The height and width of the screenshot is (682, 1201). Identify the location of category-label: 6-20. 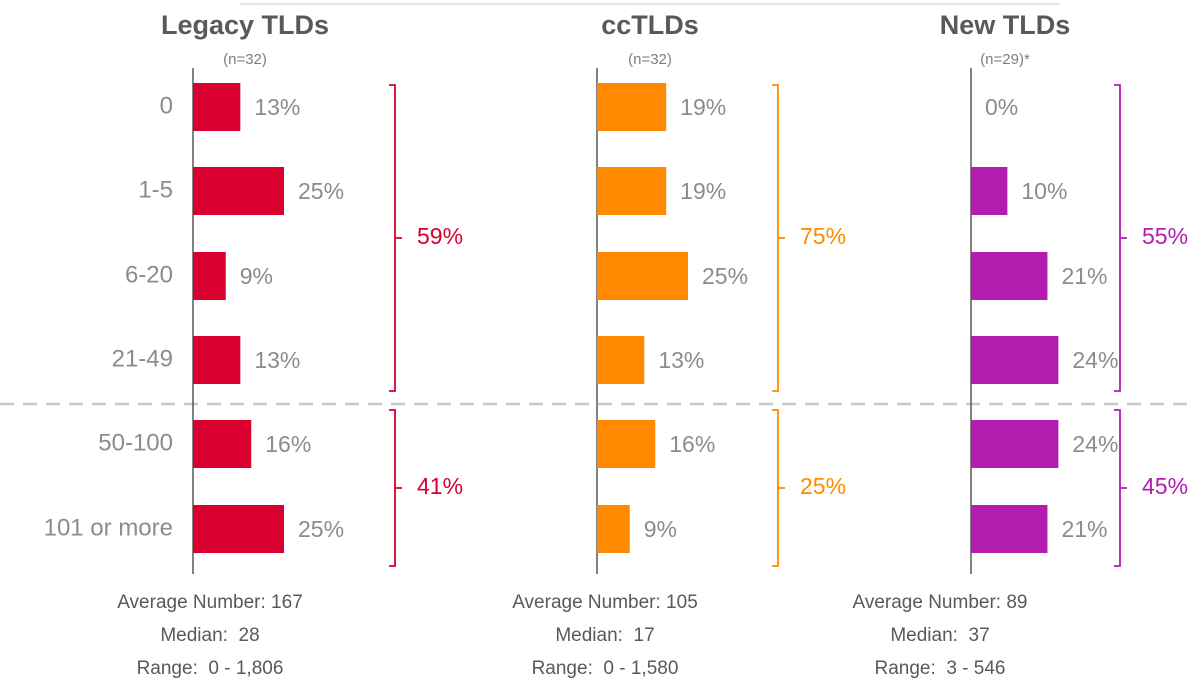
(149, 274).